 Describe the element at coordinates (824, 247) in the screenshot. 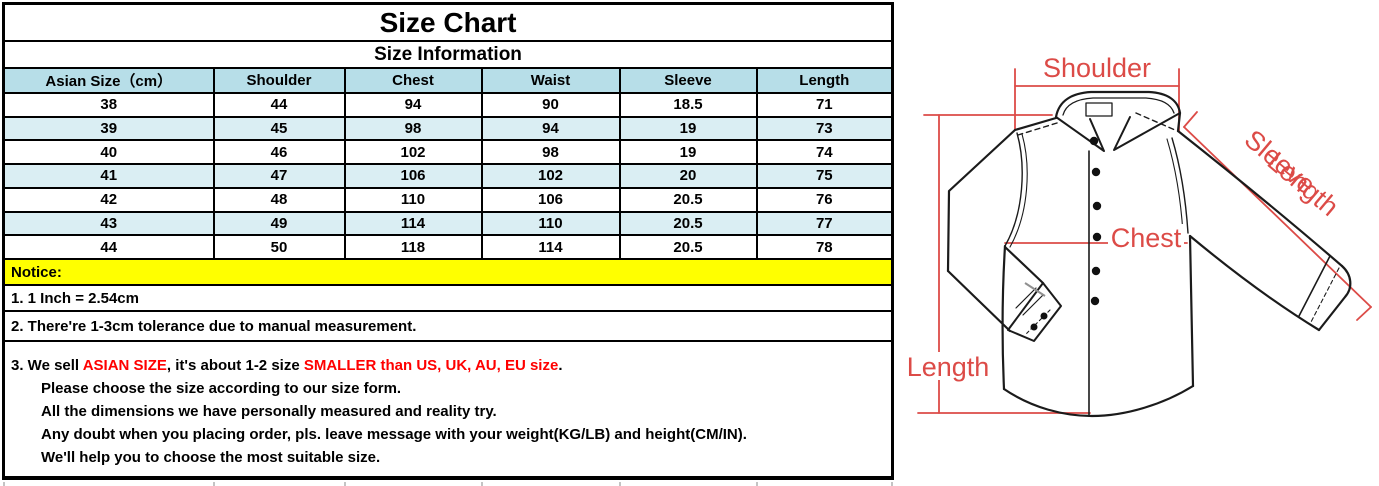

I see `table-cell: 78` at that location.